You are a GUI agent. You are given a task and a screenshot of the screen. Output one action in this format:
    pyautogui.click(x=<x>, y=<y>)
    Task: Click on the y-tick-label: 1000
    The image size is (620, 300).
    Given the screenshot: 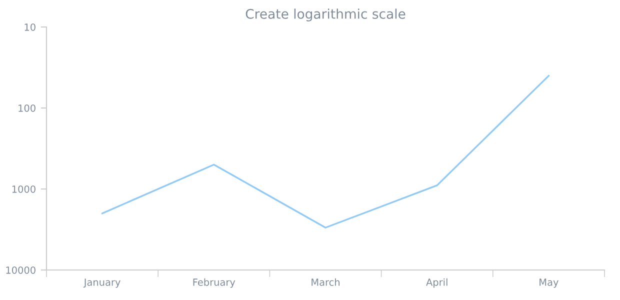 What is the action you would take?
    pyautogui.click(x=24, y=189)
    